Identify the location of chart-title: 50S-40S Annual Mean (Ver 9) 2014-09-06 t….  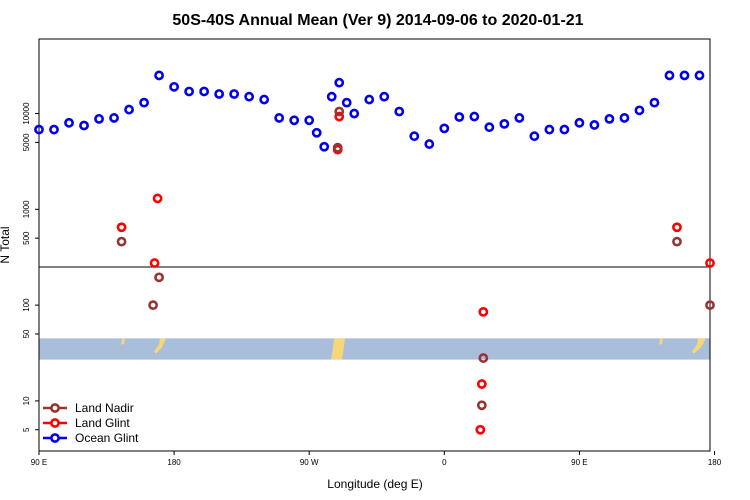
(377, 20).